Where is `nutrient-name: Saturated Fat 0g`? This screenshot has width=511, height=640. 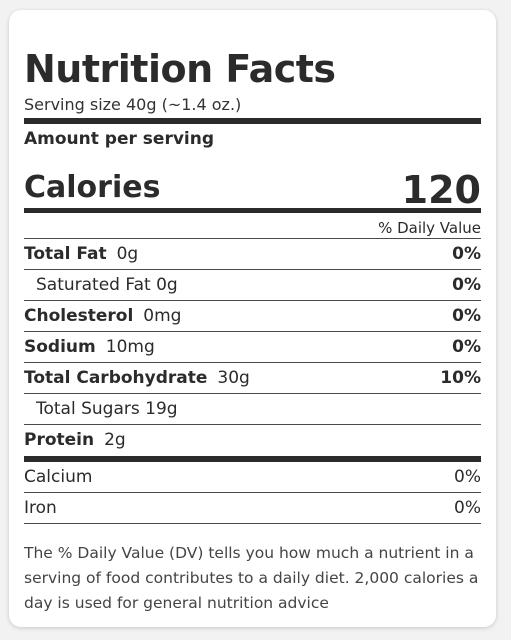
nutrient-name: Saturated Fat 0g is located at coordinates (107, 285).